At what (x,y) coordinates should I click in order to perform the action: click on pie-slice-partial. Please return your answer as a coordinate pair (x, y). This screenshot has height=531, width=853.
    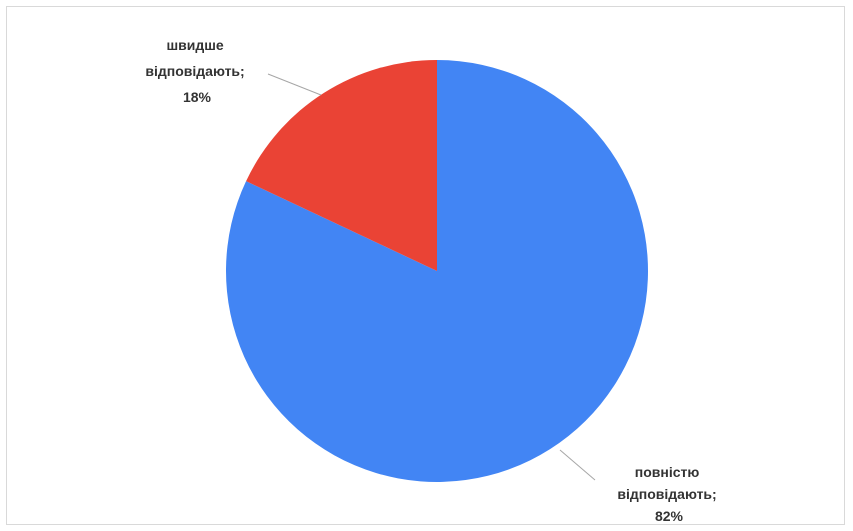
    Looking at the image, I should click on (341, 165).